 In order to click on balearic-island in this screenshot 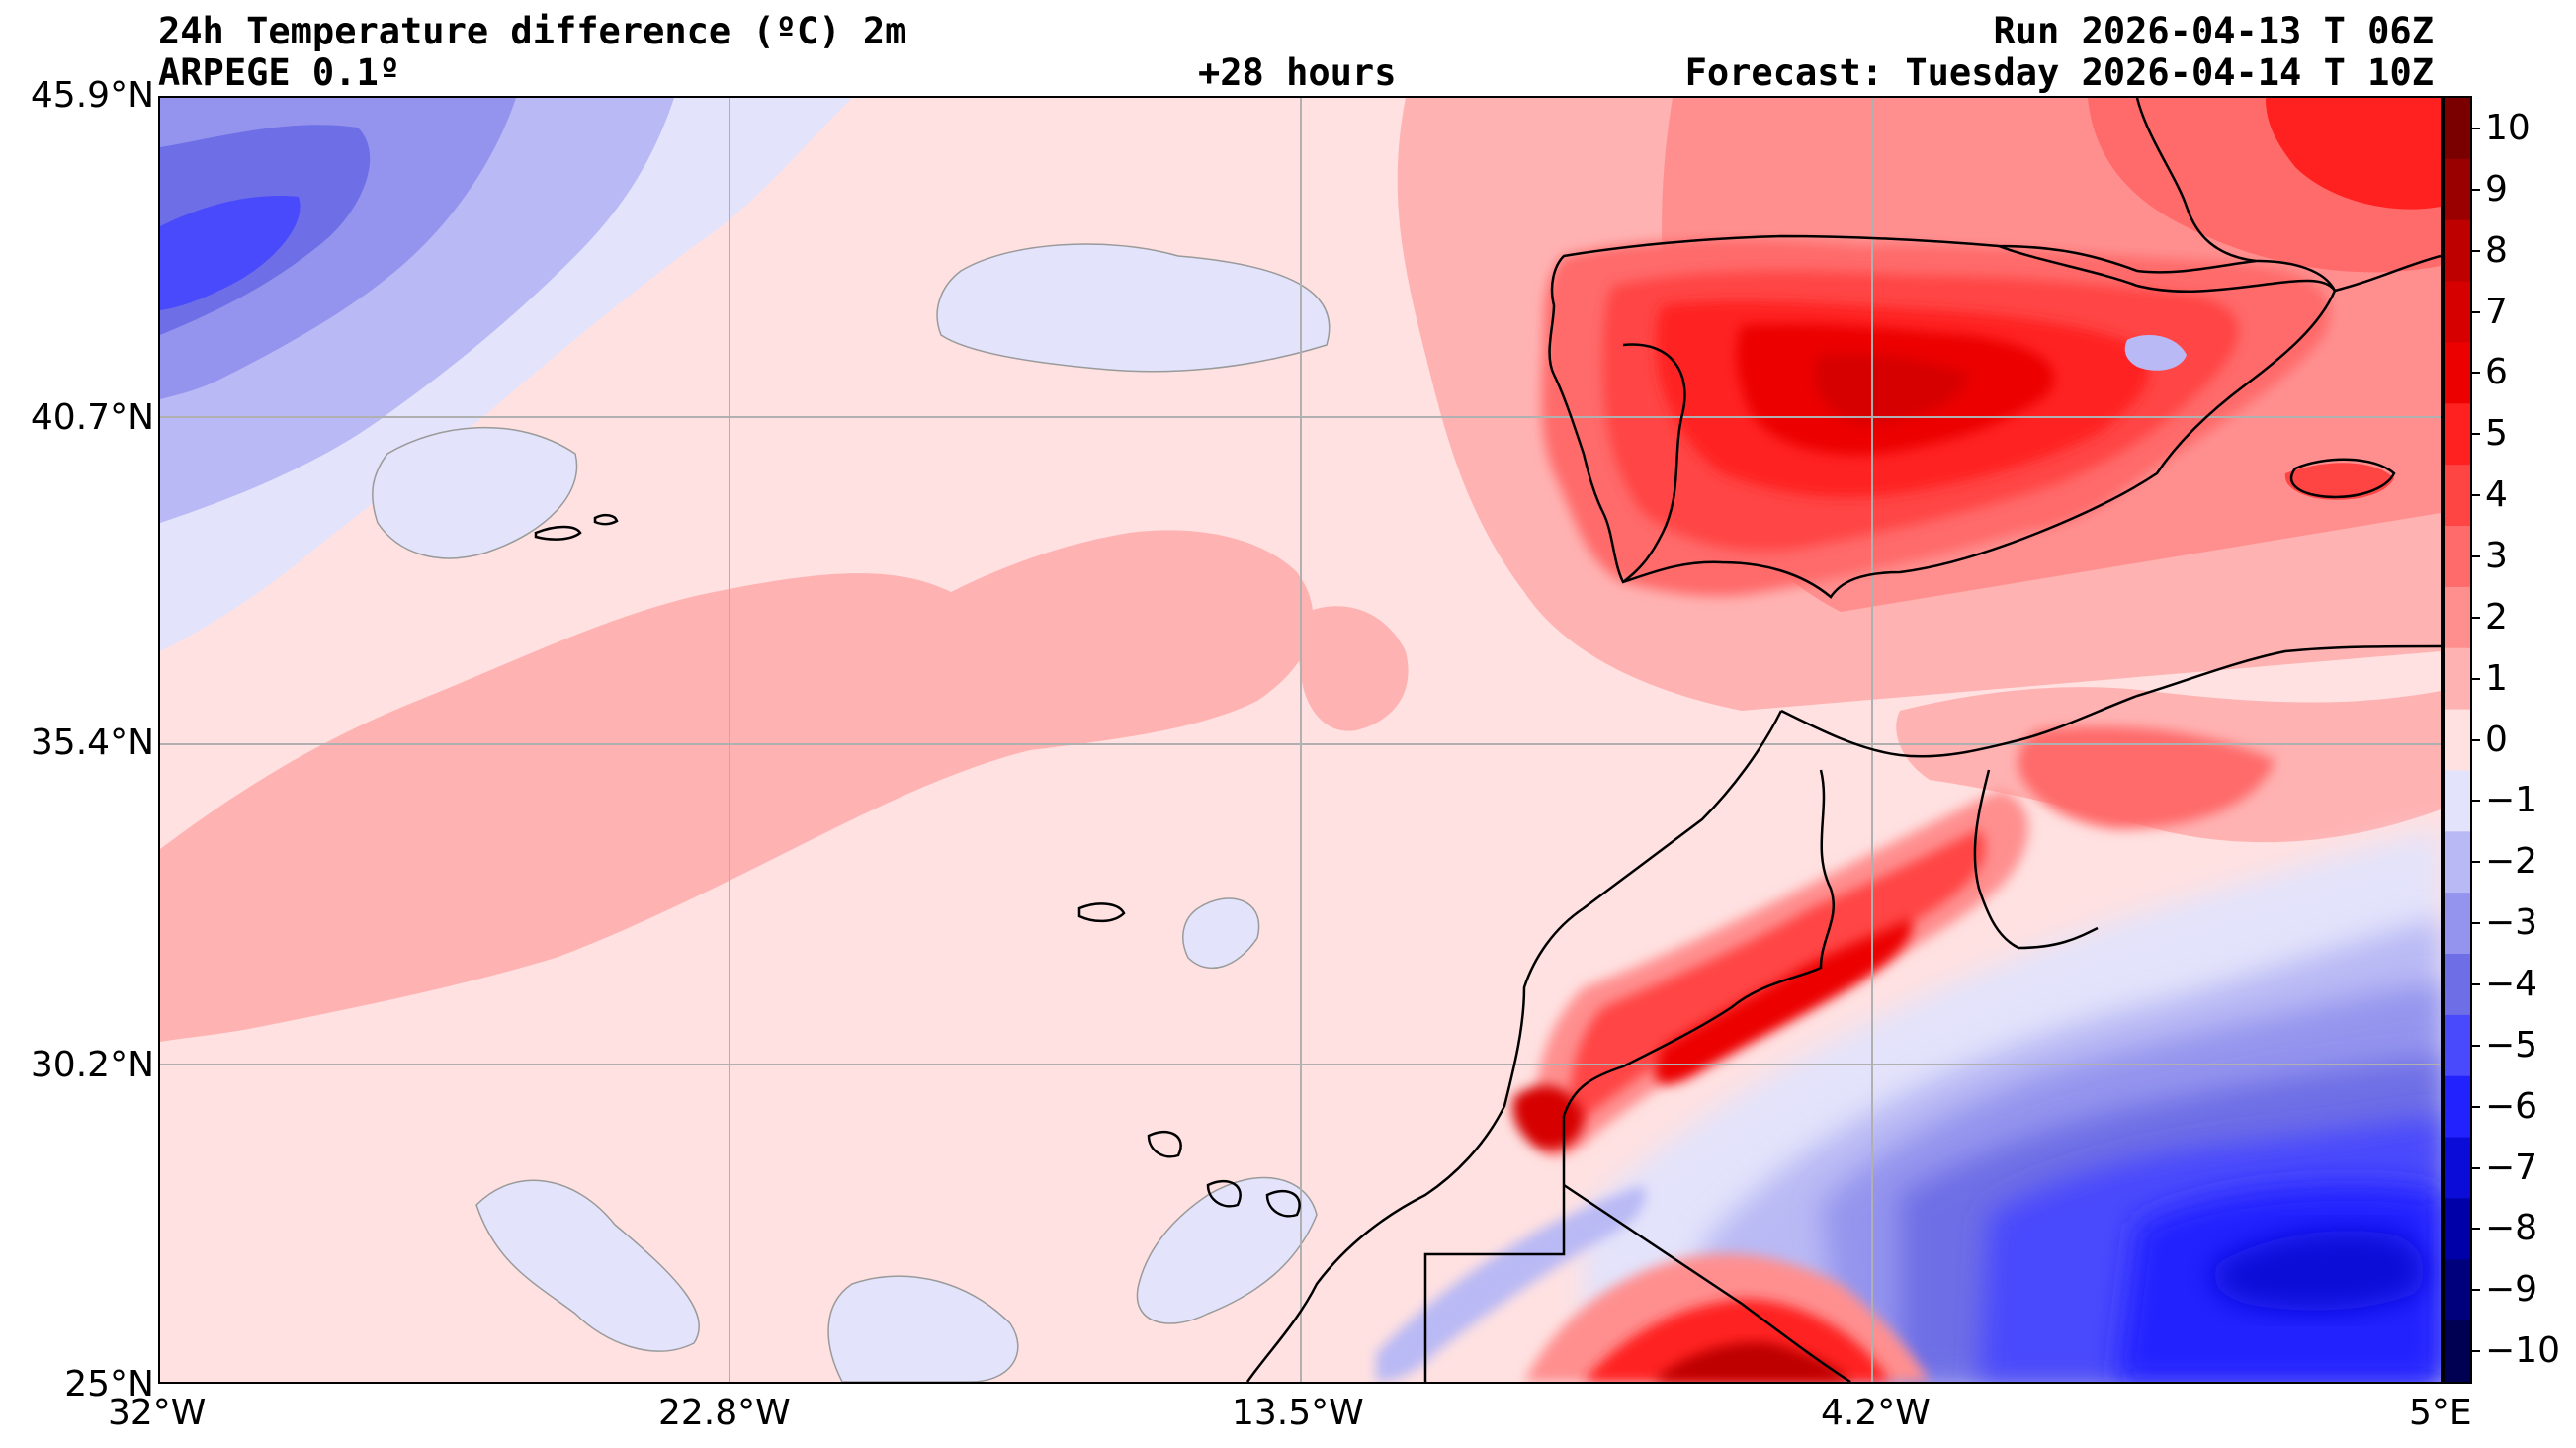, I will do `click(2342, 478)`.